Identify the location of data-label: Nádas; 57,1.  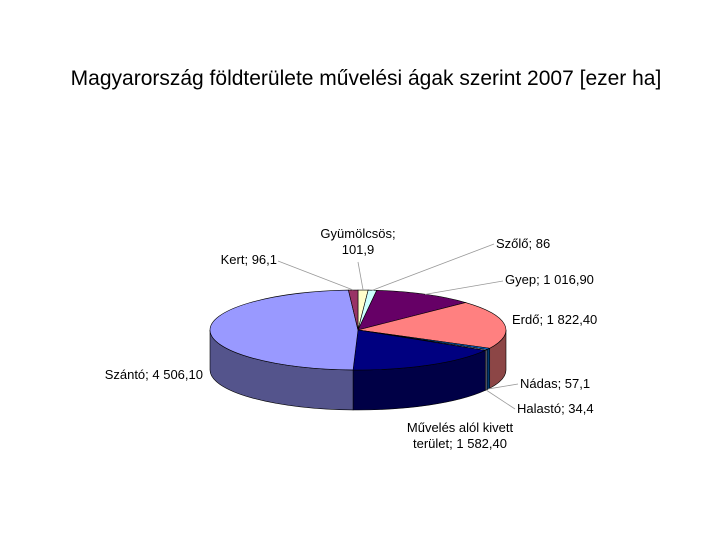
(555, 383).